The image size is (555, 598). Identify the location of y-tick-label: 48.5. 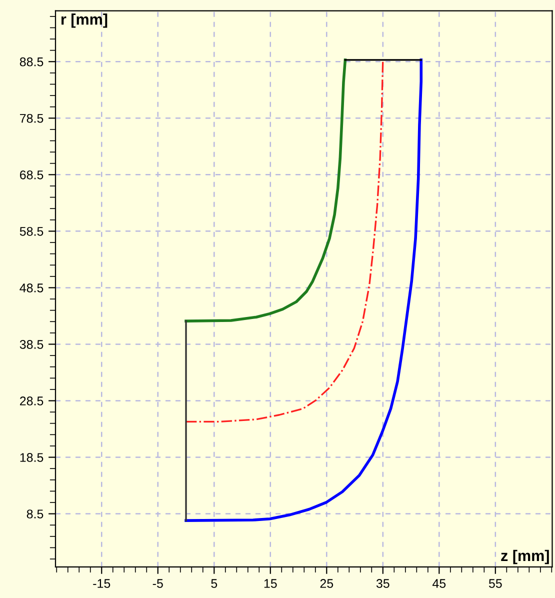
(32, 288).